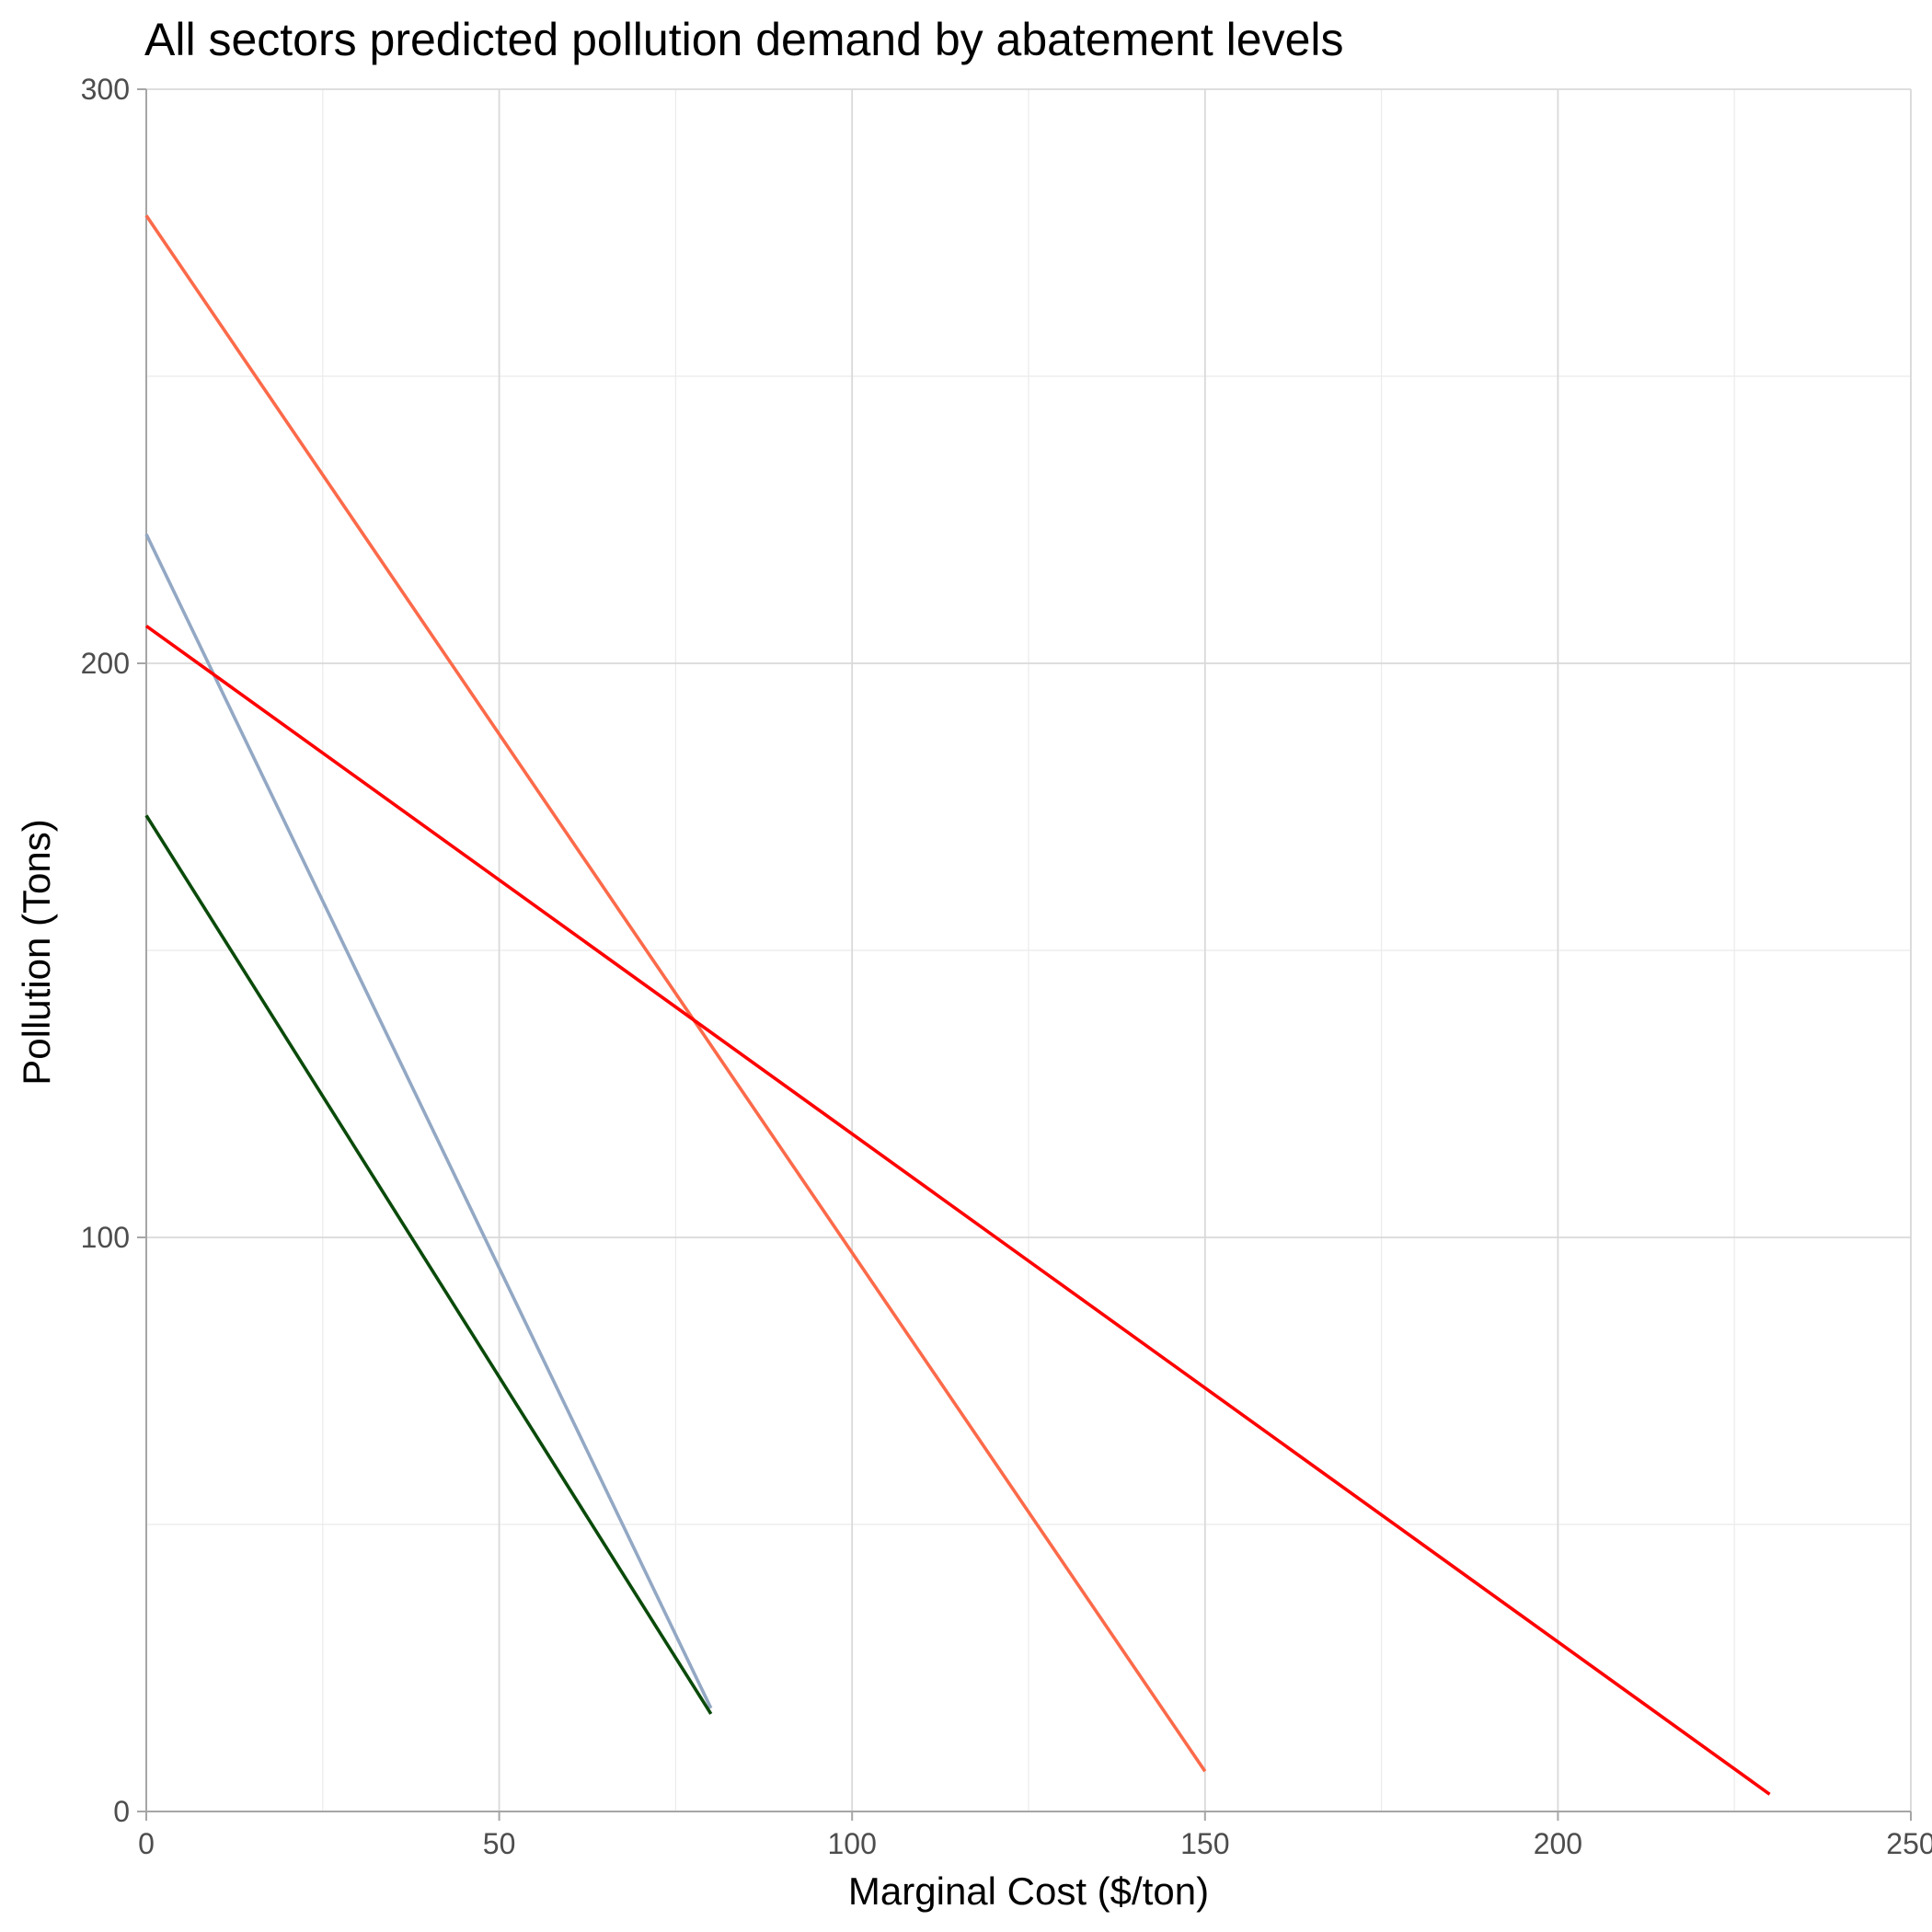 Image resolution: width=1932 pixels, height=1932 pixels. Describe the element at coordinates (36, 952) in the screenshot. I see `y-axis-title: Pollution (Tons)` at that location.